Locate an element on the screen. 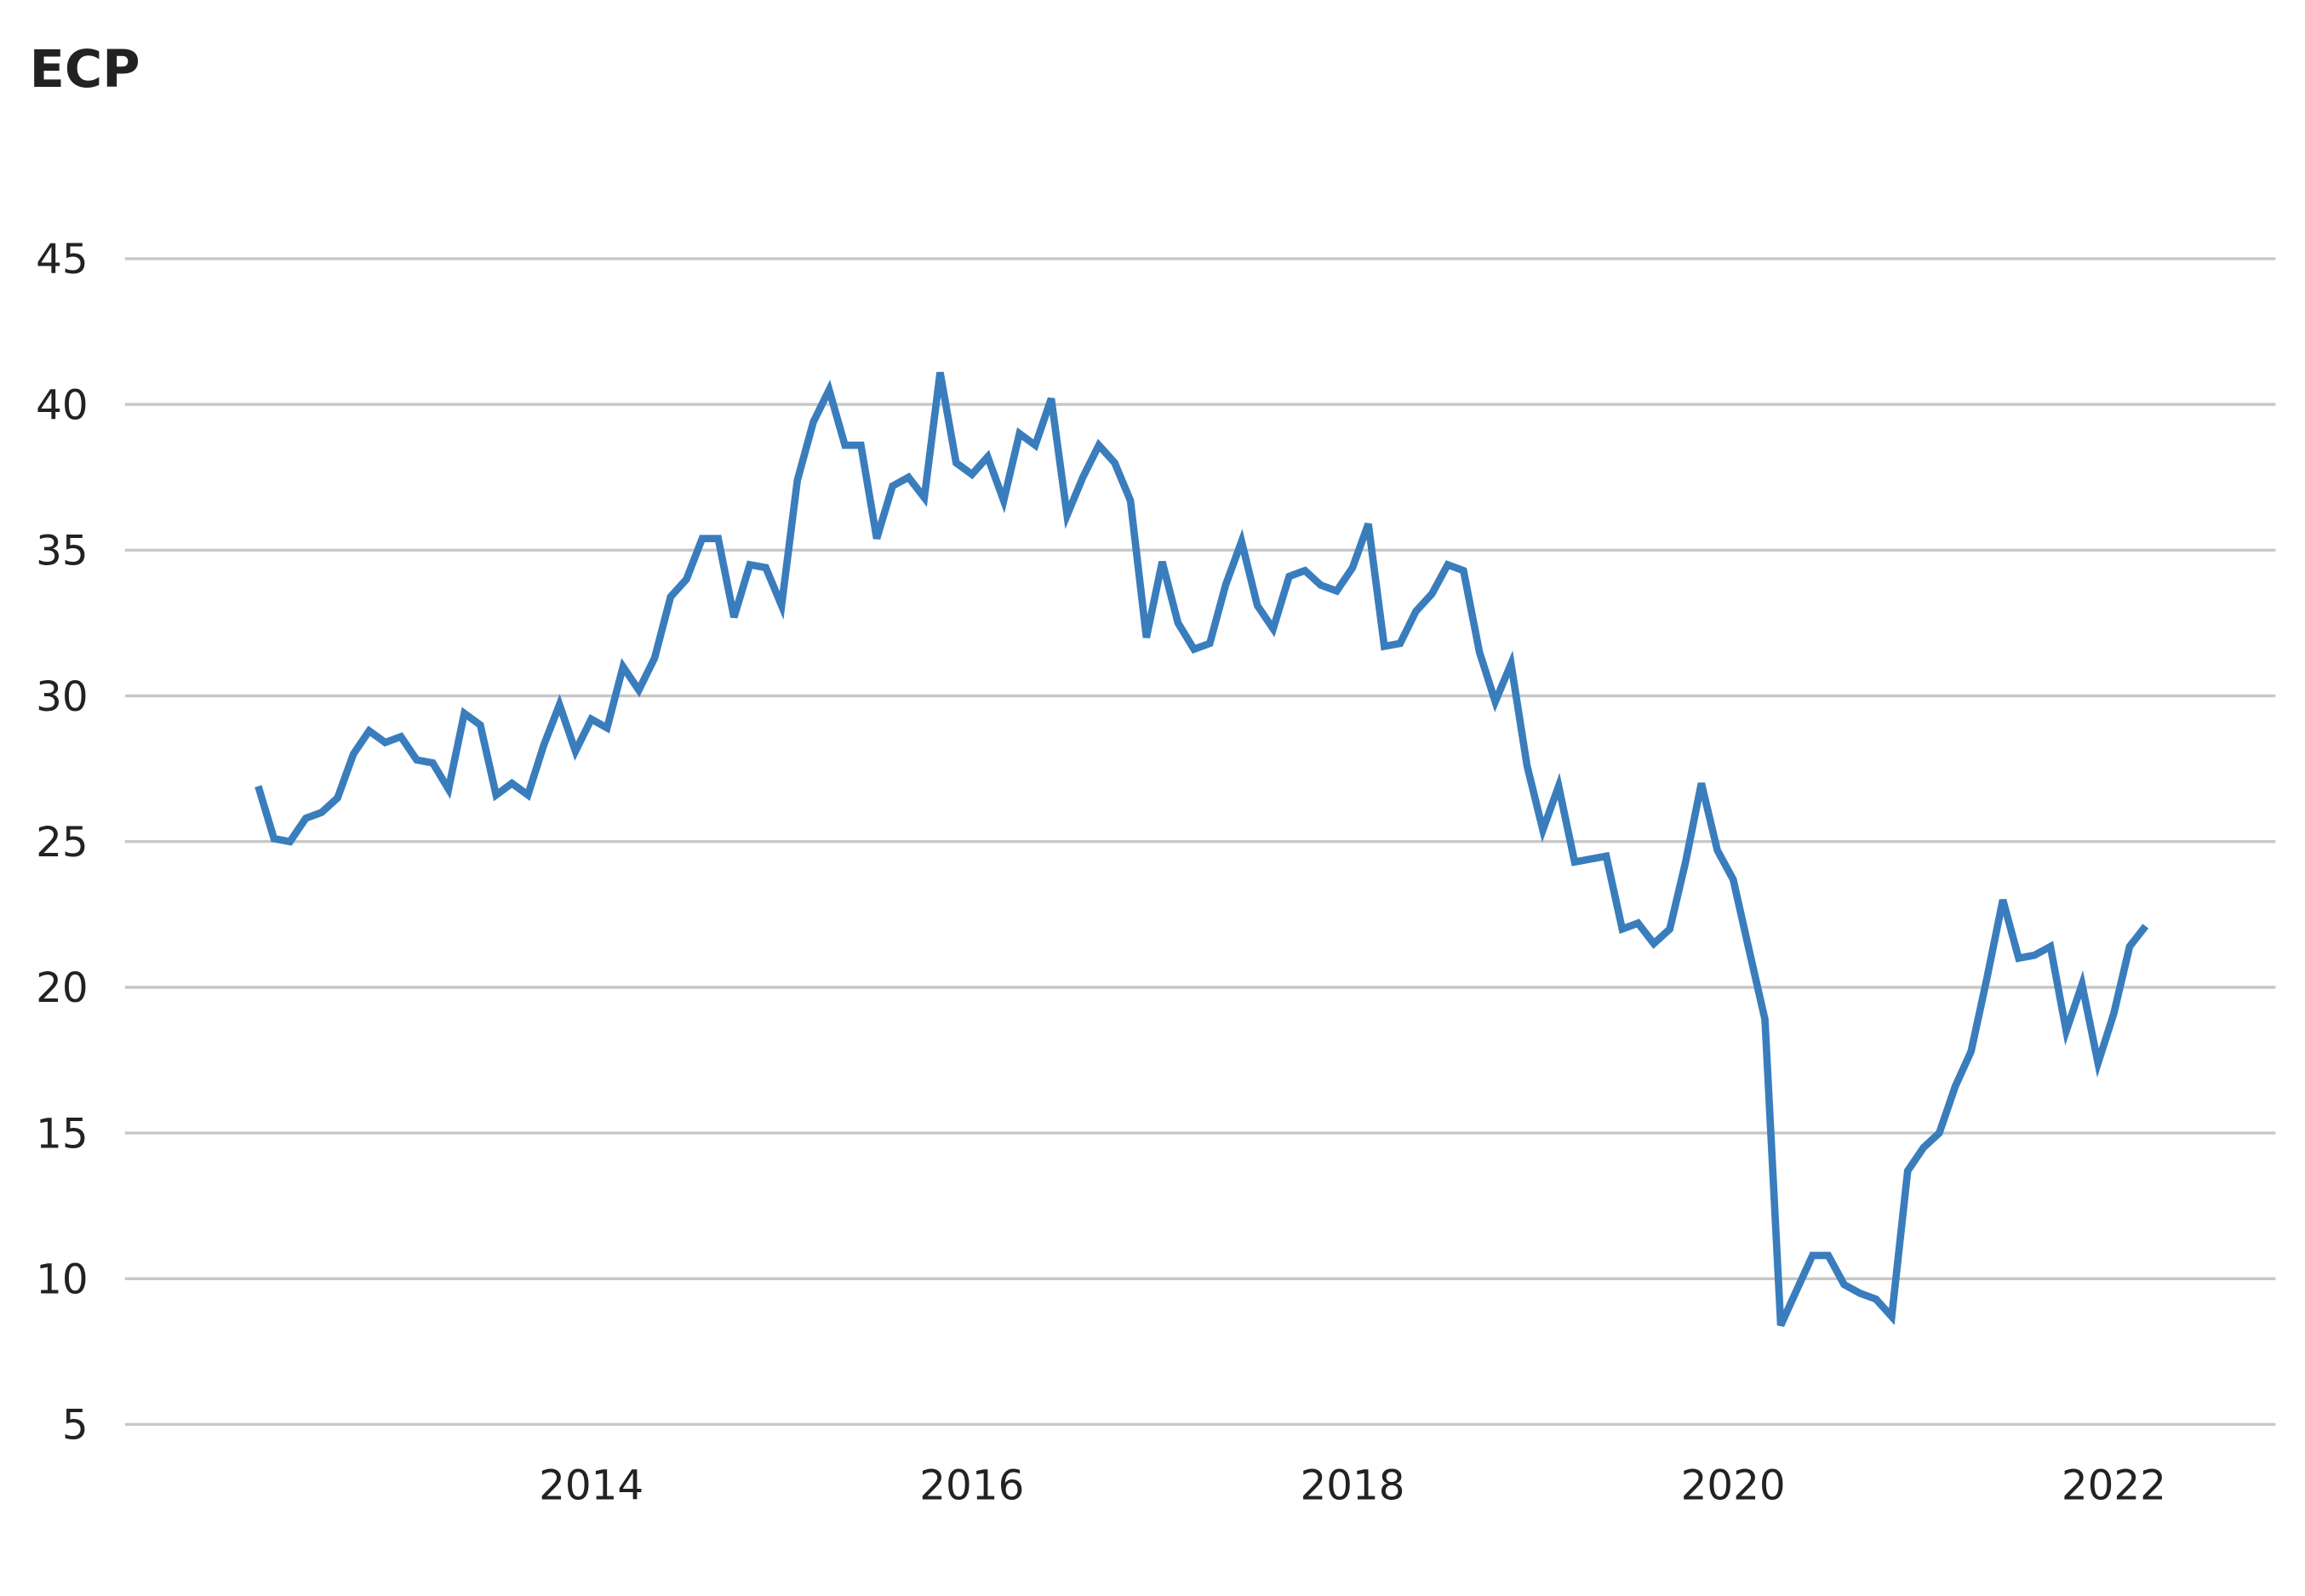 This screenshot has height=1596, width=2305. x-tick-label: 2014 is located at coordinates (591, 1486).